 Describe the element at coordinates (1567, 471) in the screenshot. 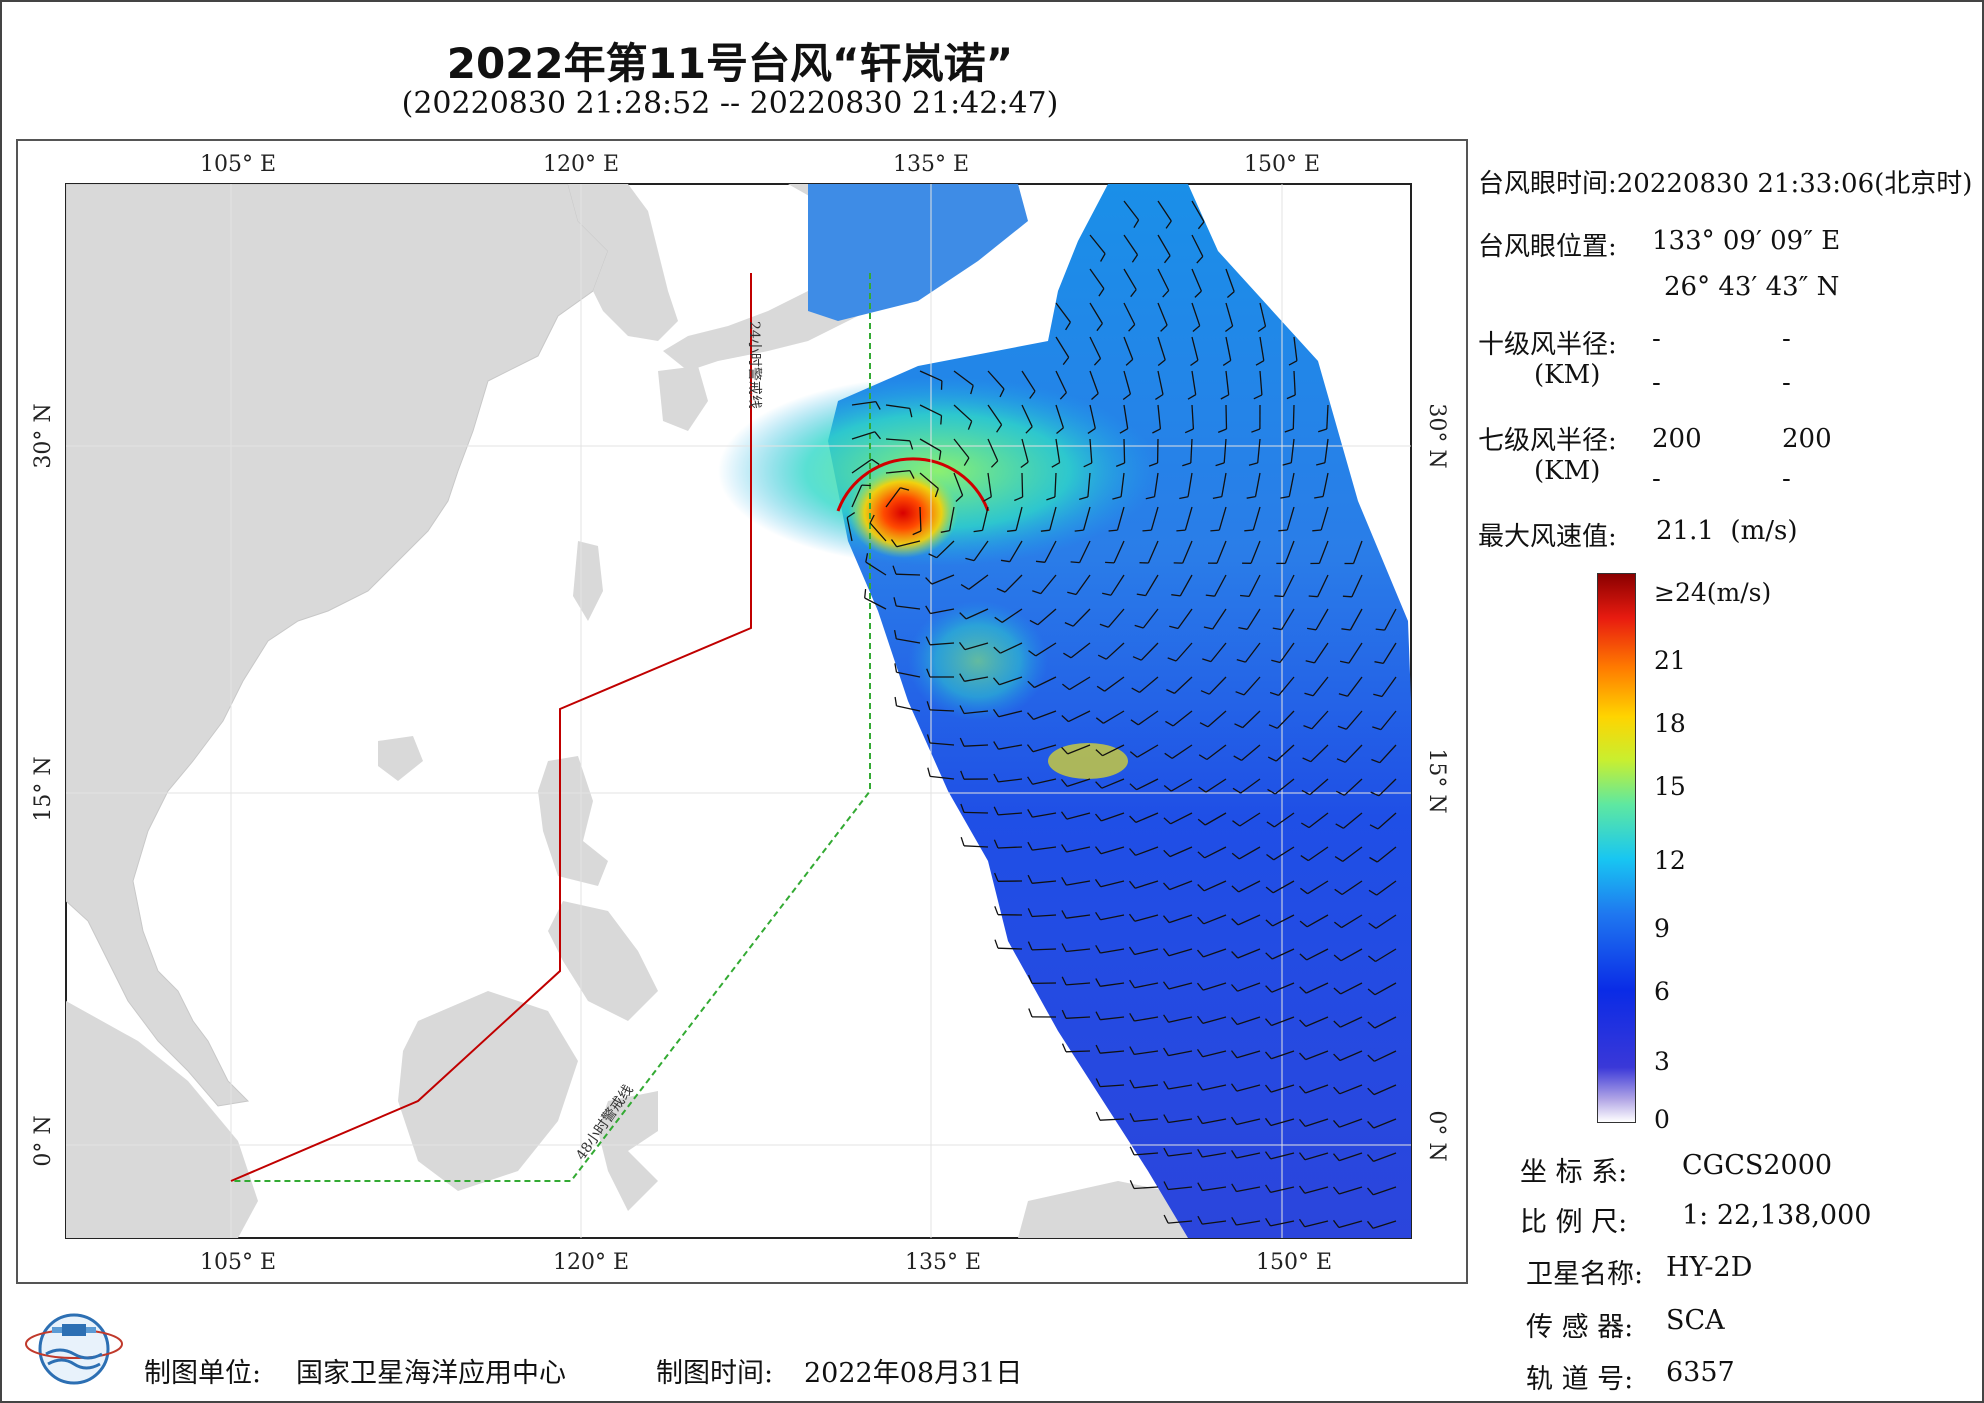

I see `r7-unit: (KM)` at that location.